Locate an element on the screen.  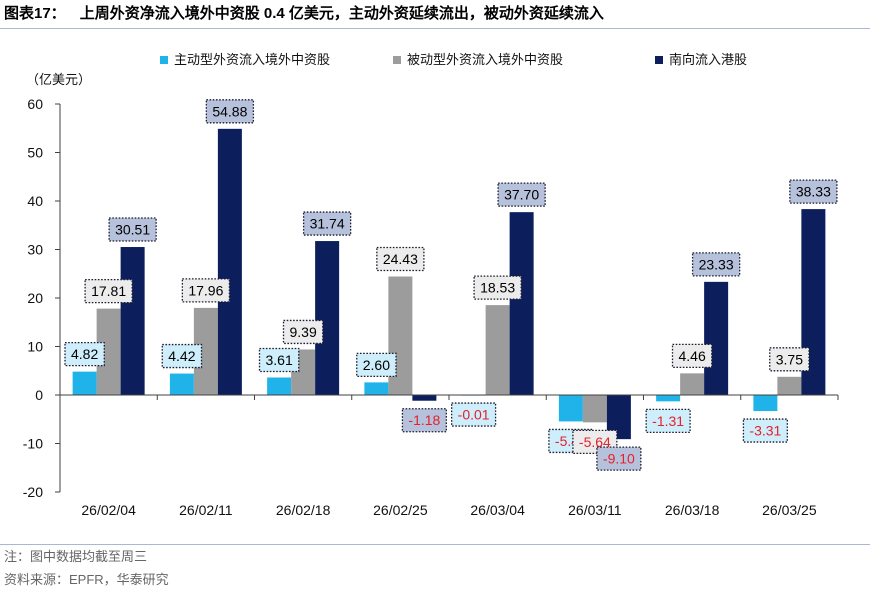
x-tick-label: 26/02/11 is located at coordinates (206, 510).